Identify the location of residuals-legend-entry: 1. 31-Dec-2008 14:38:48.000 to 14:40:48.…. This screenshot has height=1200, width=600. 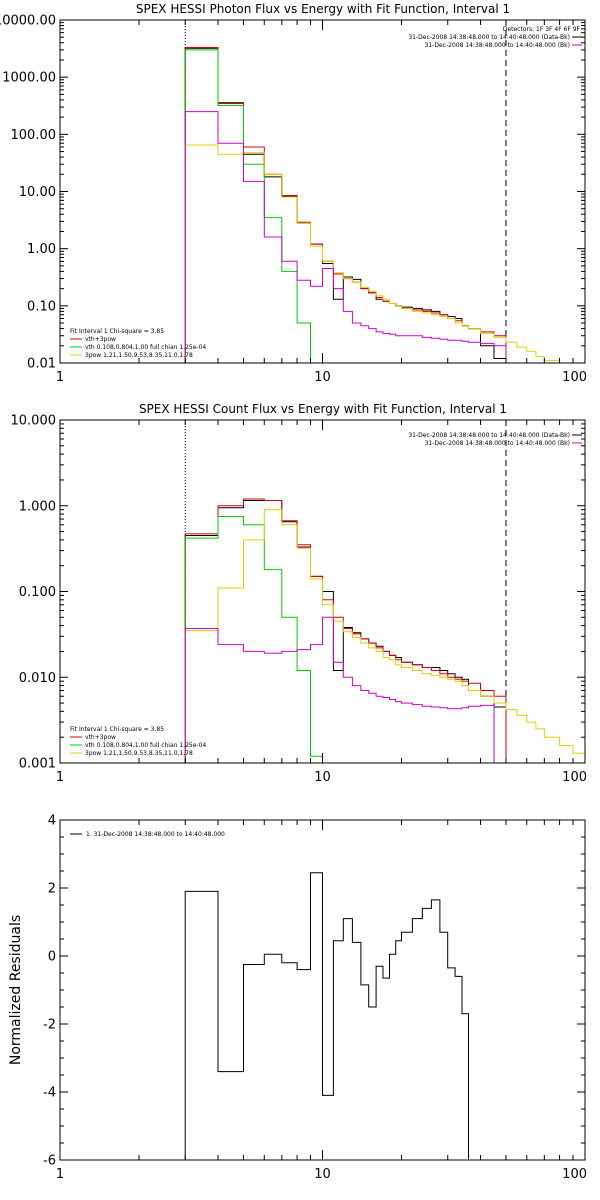
(155, 834).